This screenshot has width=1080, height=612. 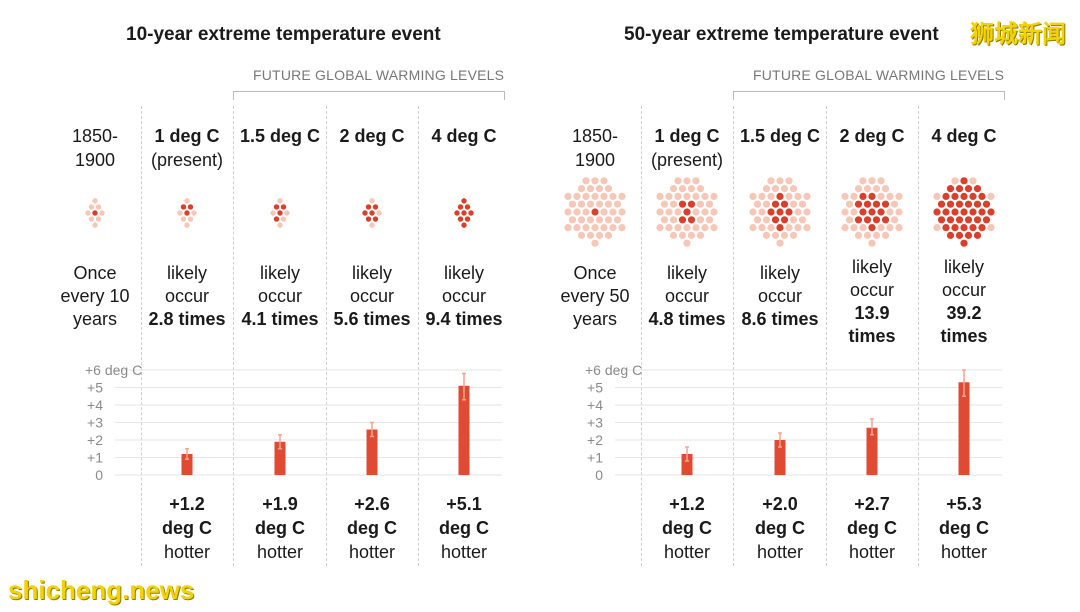 I want to click on frequency-text: Once every 50 years, so click(x=595, y=296).